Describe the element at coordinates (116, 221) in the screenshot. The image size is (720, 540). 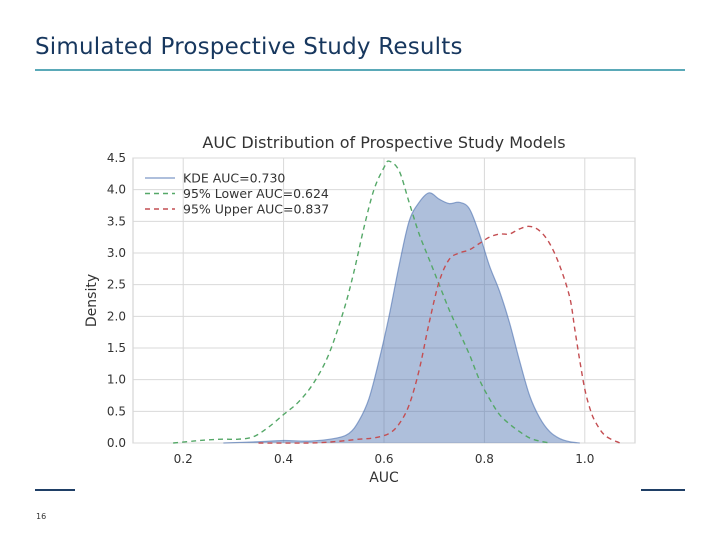
I see `y-tick-label: 3.5` at that location.